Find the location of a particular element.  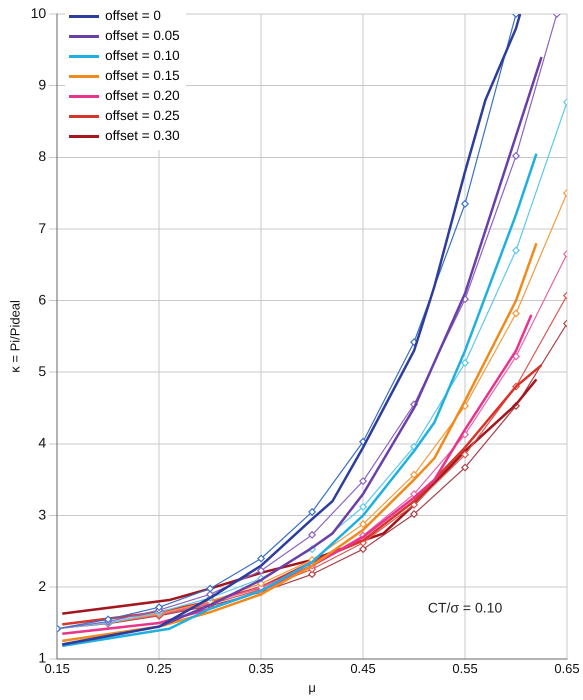

legend-label: offset = 0.25 is located at coordinates (142, 116).